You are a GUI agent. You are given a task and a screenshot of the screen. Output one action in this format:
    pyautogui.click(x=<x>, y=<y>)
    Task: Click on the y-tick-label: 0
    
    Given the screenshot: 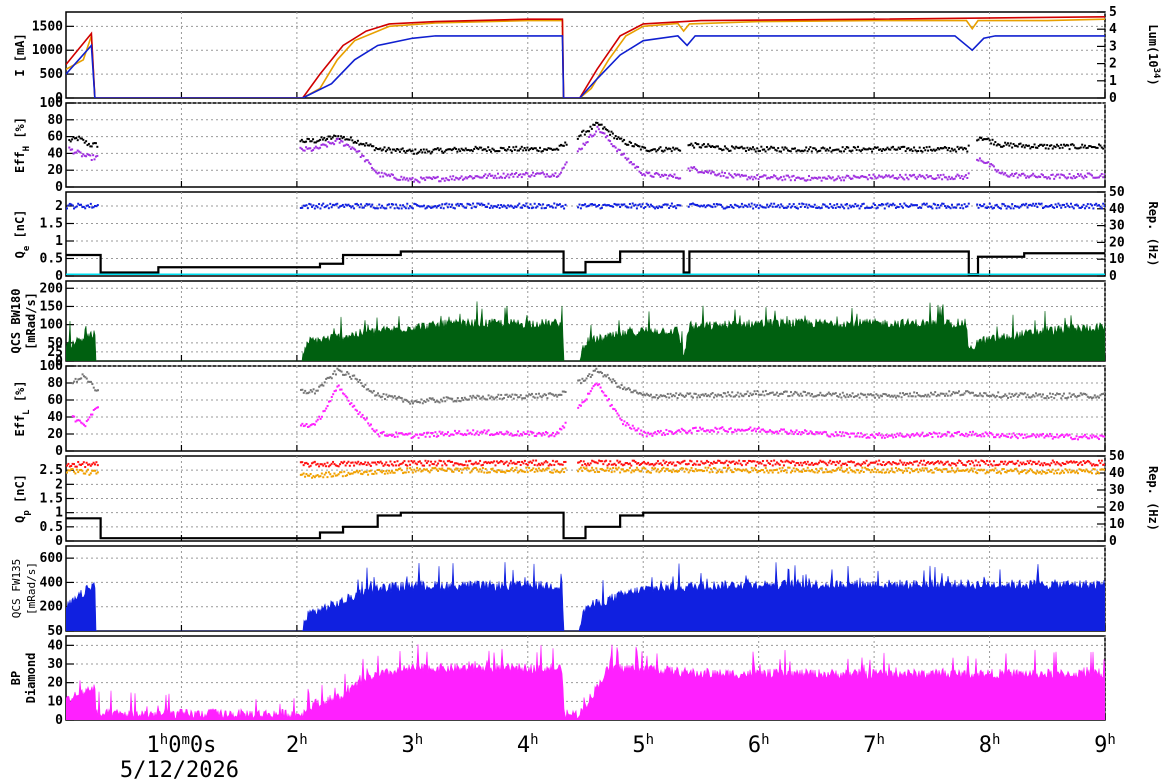 What is the action you would take?
    pyautogui.click(x=59, y=98)
    